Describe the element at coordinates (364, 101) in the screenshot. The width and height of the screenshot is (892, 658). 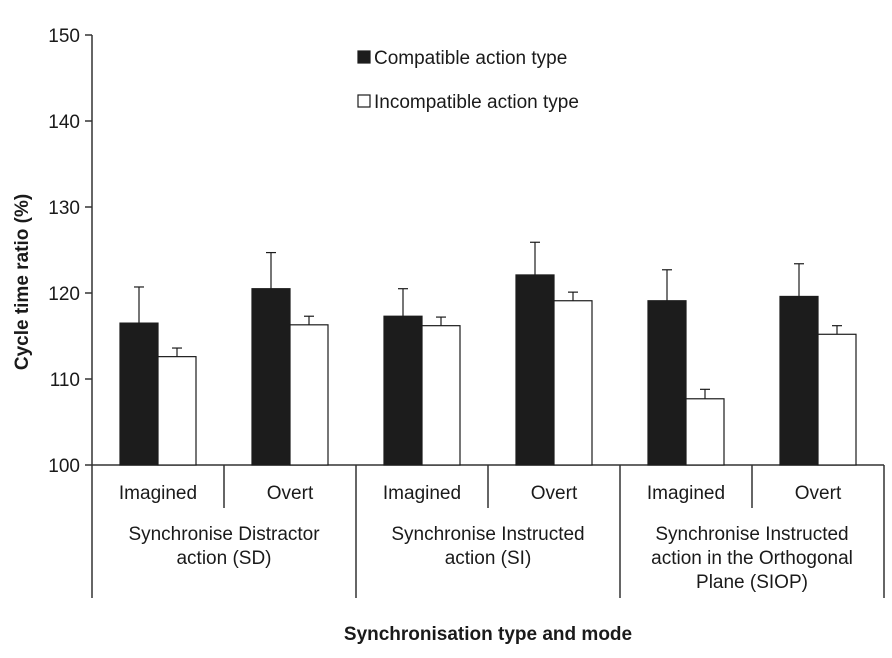
I see `legend-swatch-incompatible` at that location.